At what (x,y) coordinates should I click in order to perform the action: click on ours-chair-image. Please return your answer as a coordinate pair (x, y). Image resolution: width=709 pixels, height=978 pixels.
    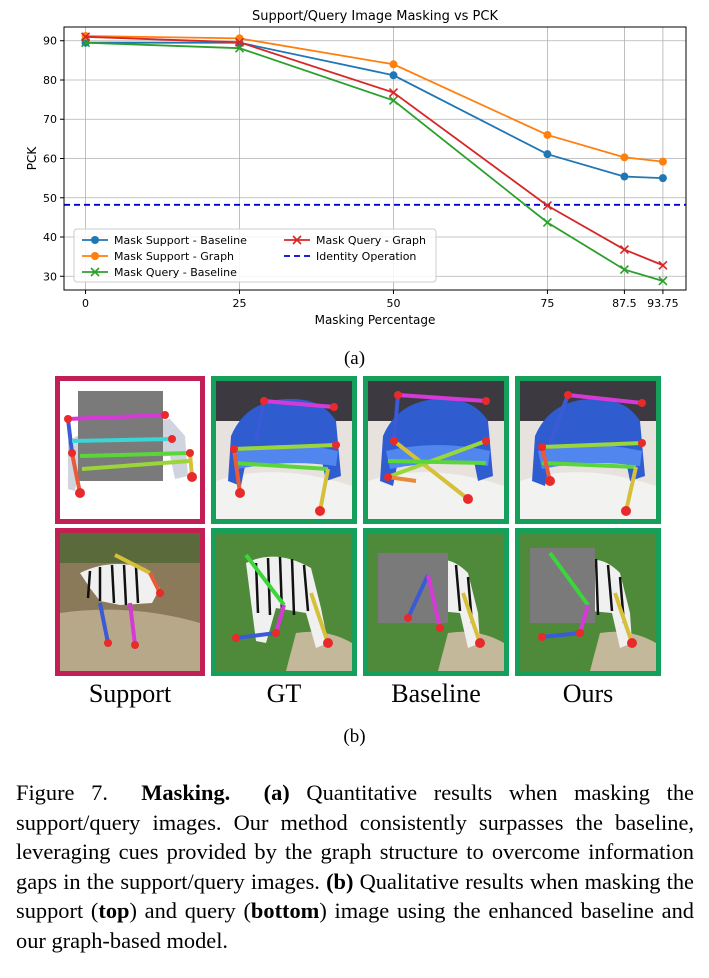
    Looking at the image, I should click on (588, 450).